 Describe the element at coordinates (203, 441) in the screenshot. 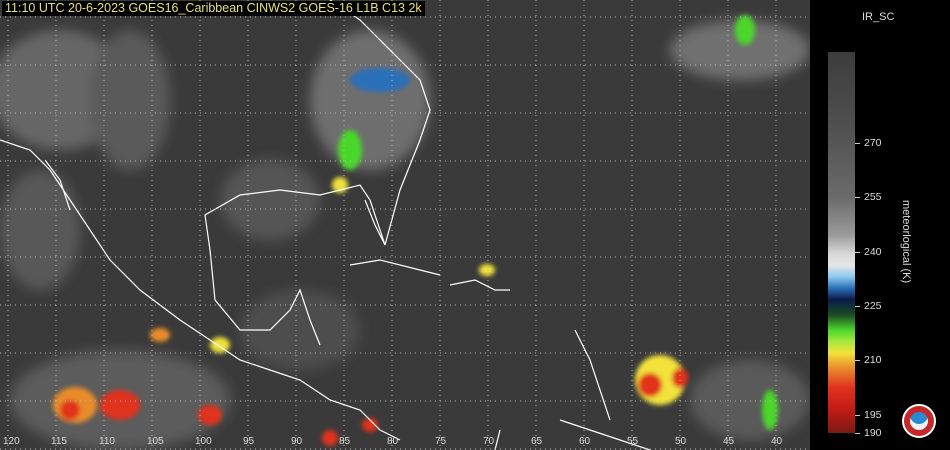

I see `longitude-label: 100` at that location.